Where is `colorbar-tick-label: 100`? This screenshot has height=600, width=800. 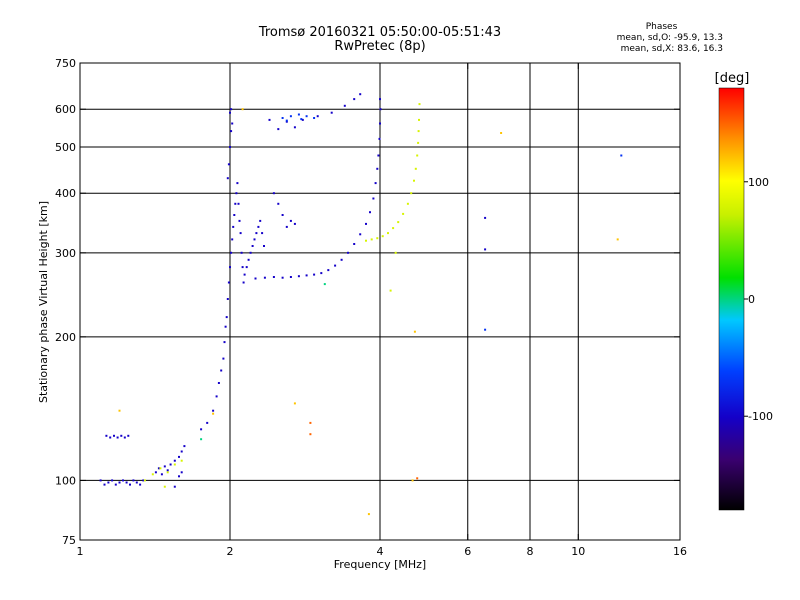
colorbar-tick-label: 100 is located at coordinates (758, 182).